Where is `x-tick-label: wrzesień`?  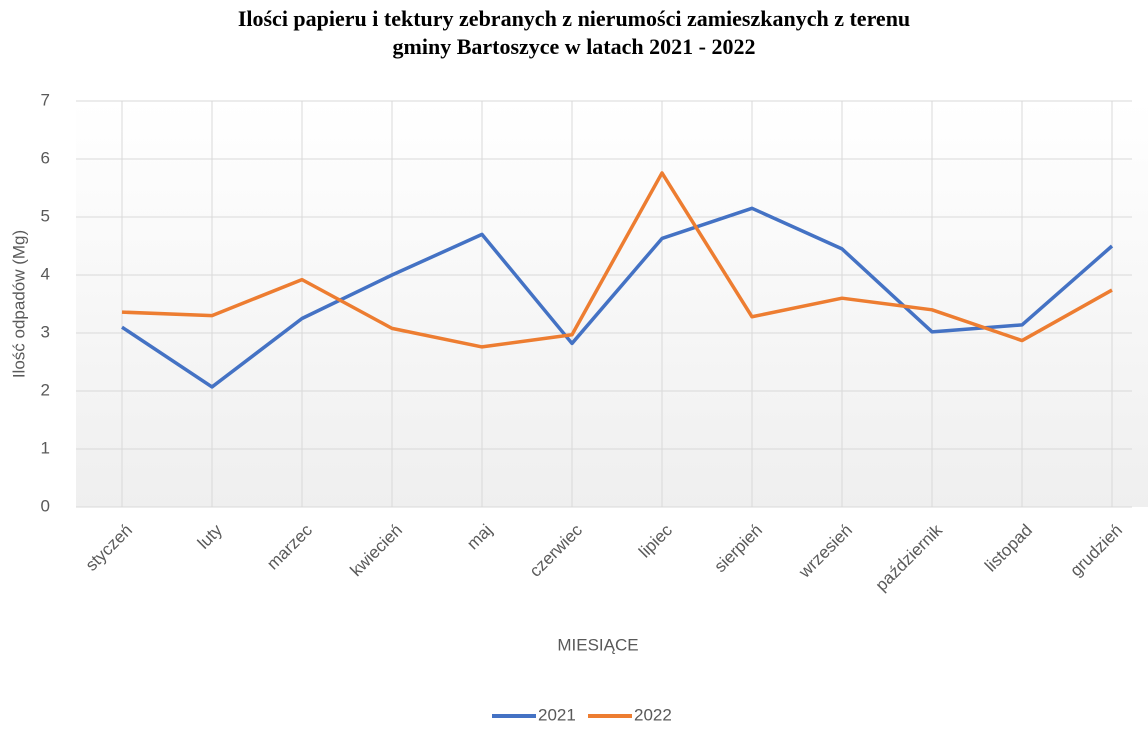
x-tick-label: wrzesień is located at coordinates (825, 552).